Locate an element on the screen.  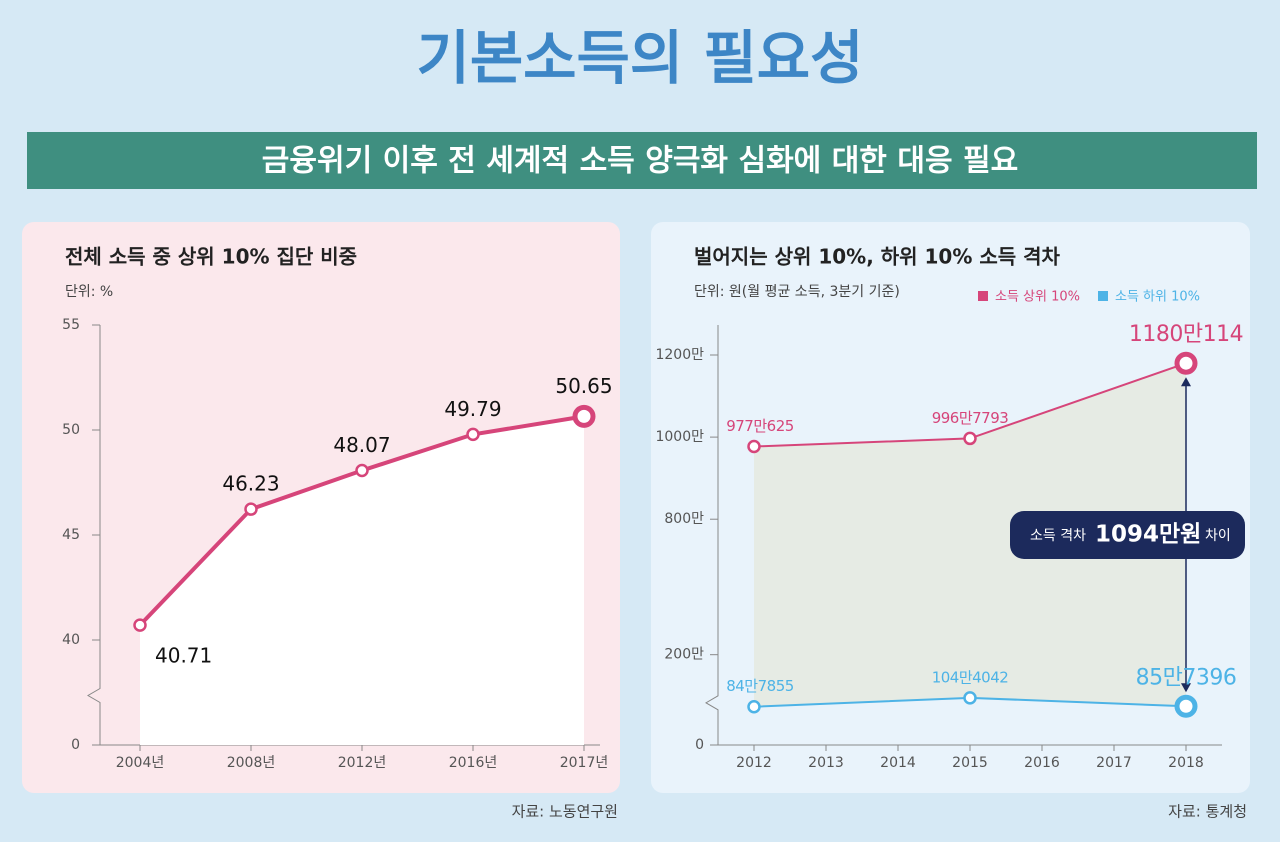
x-tick-label: 2016년 is located at coordinates (473, 763).